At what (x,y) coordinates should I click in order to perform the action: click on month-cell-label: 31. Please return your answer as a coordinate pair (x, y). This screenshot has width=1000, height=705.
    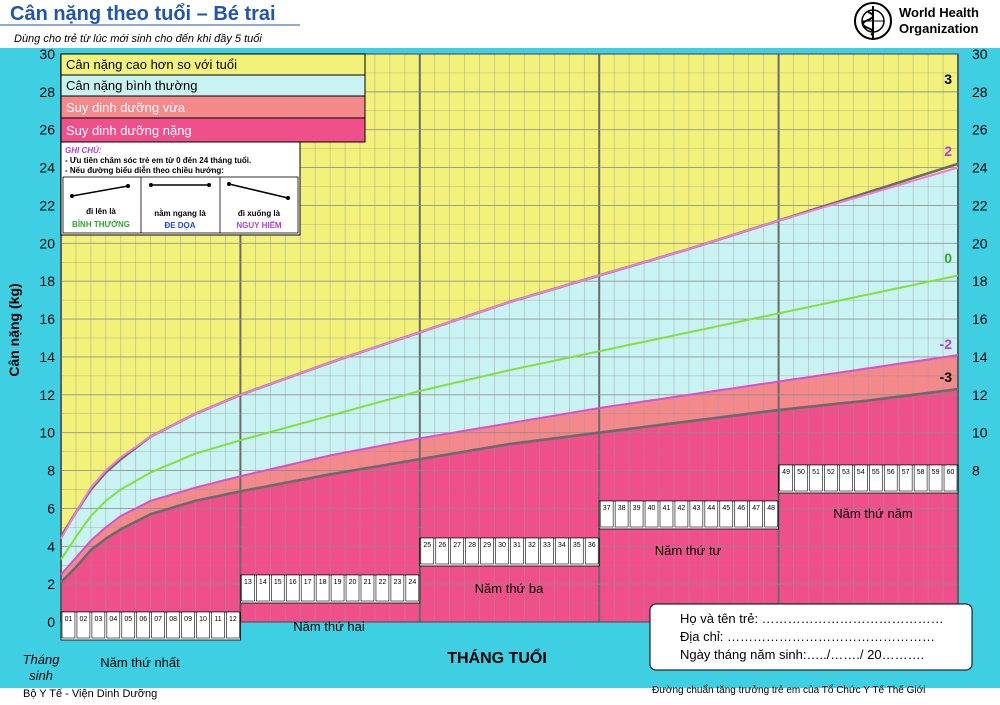
    Looking at the image, I should click on (517, 545).